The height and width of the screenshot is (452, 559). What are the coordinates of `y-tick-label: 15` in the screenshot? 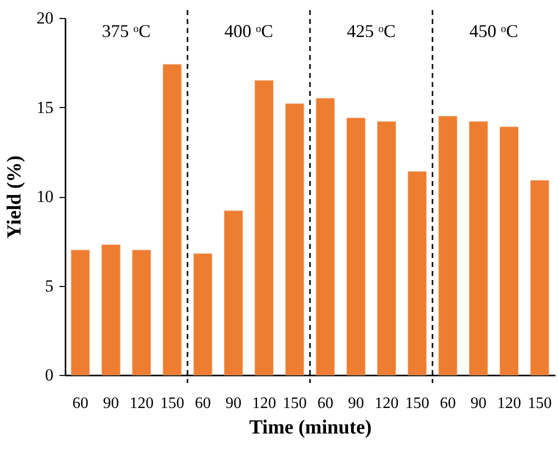 It's located at (45, 107).